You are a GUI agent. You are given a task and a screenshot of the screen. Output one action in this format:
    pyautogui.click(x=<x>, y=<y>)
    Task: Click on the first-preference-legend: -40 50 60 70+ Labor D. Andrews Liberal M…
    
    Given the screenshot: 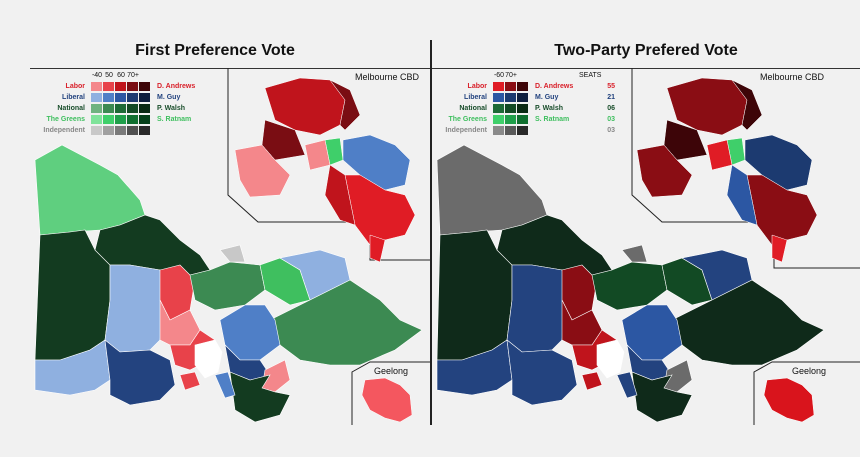 What is the action you would take?
    pyautogui.click(x=126, y=104)
    